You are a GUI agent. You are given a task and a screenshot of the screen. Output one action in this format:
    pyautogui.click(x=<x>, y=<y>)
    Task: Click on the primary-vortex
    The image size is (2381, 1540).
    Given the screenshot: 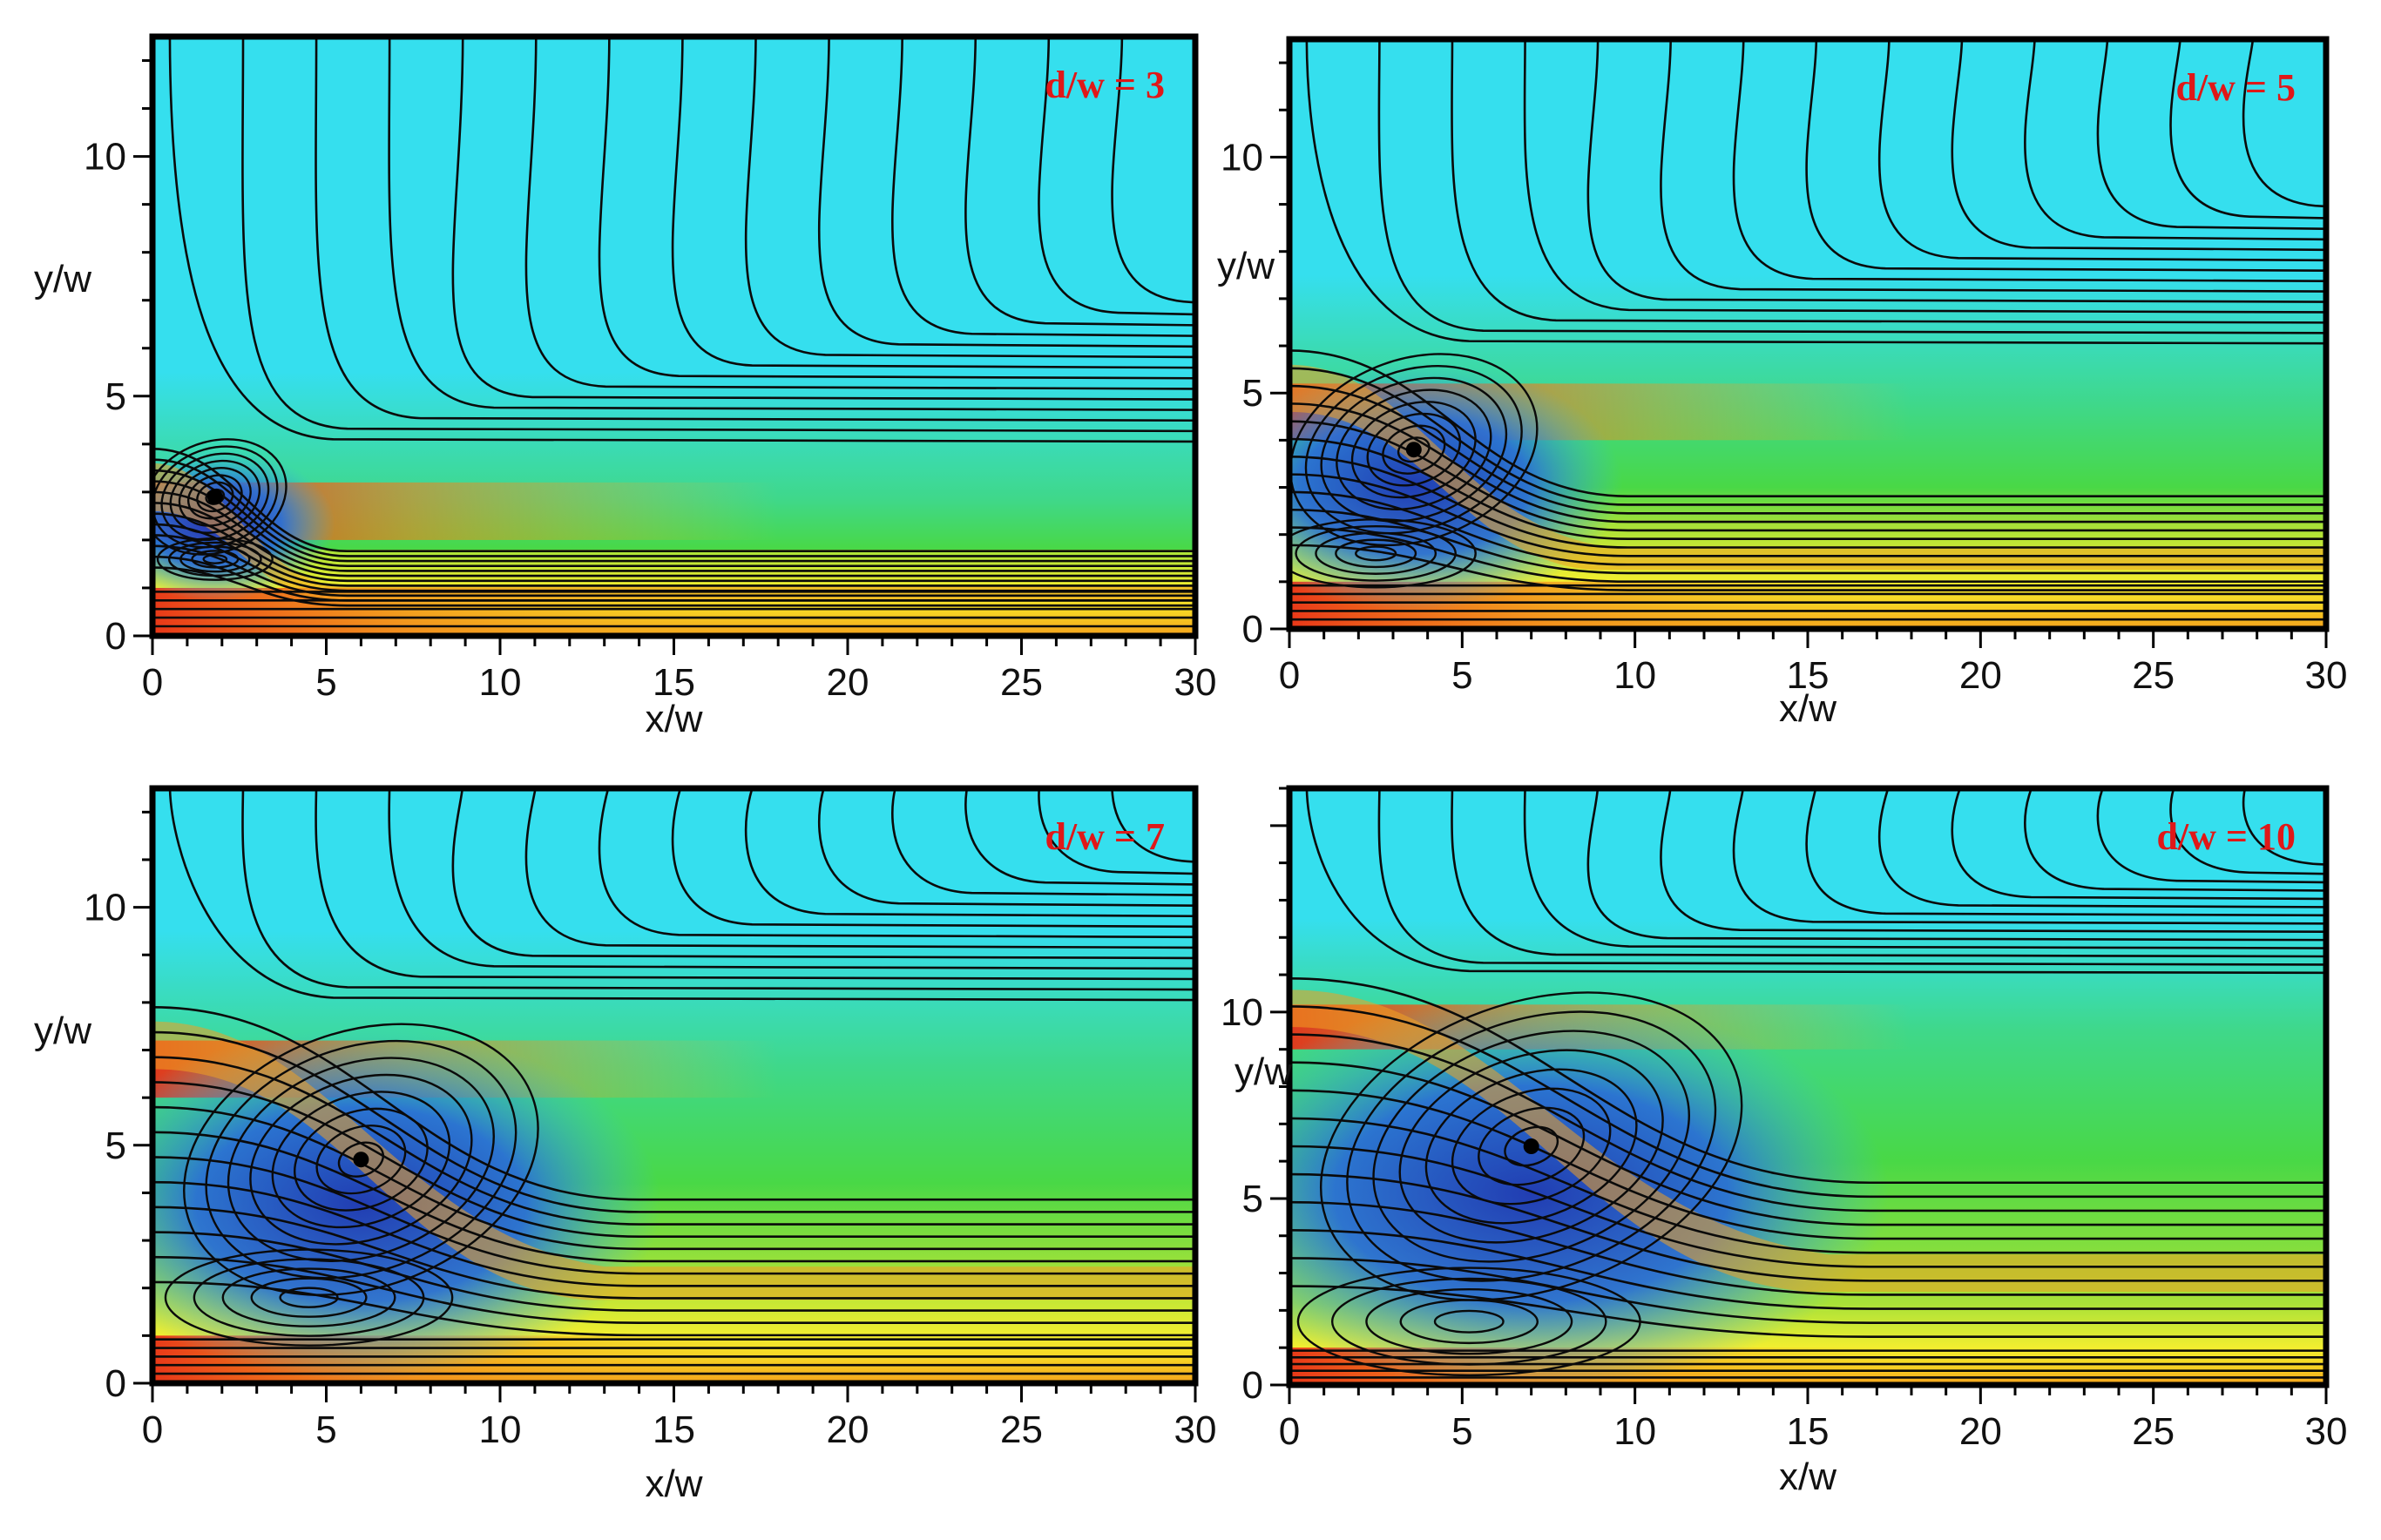 What is the action you would take?
    pyautogui.click(x=361, y=1159)
    